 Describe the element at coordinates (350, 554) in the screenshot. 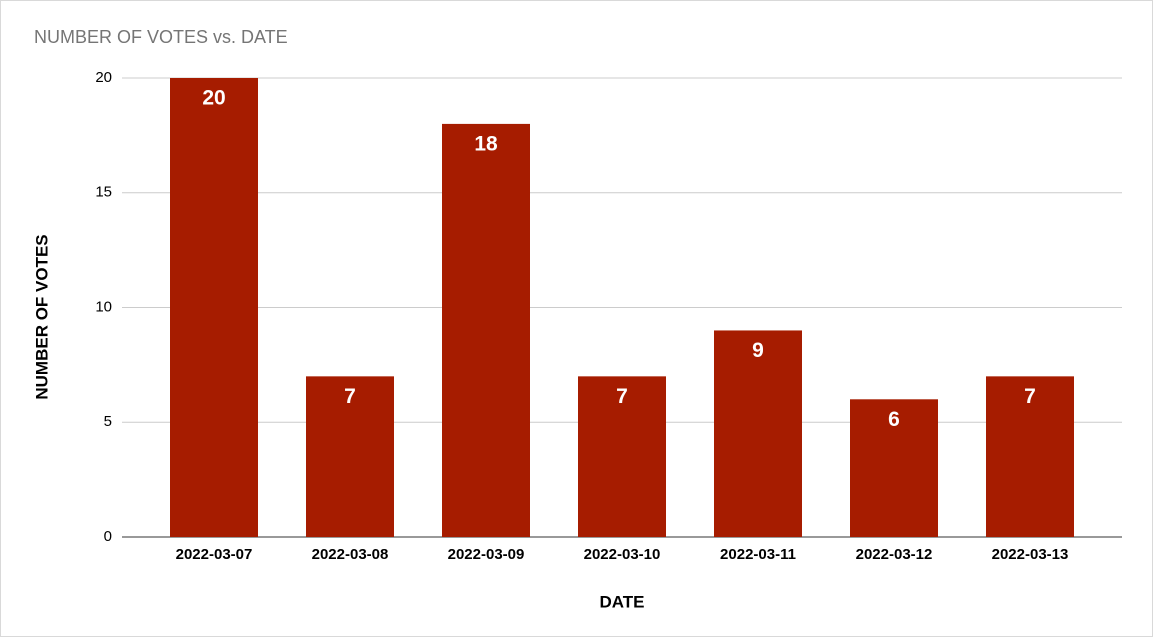

I see `x-tick-label: 2022-03-08` at that location.